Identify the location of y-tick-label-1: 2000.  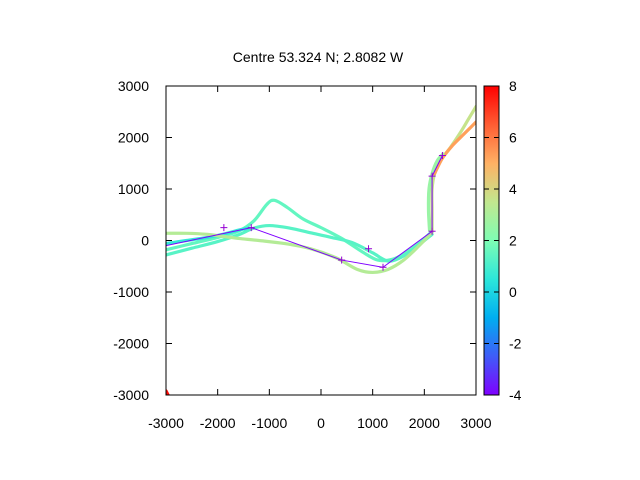
(133, 138).